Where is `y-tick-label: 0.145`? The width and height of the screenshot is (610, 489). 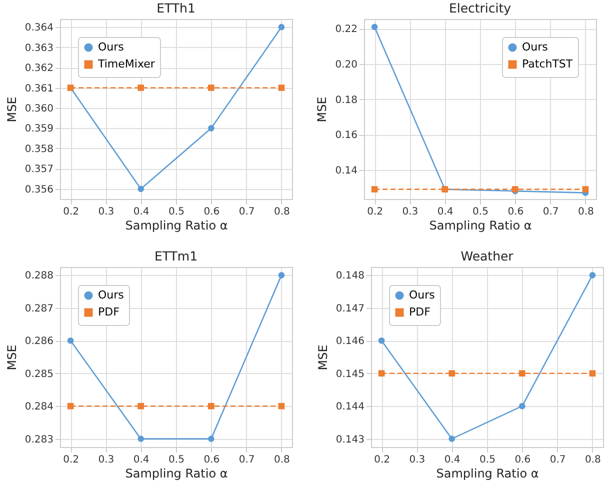 y-tick-label: 0.145 is located at coordinates (350, 374).